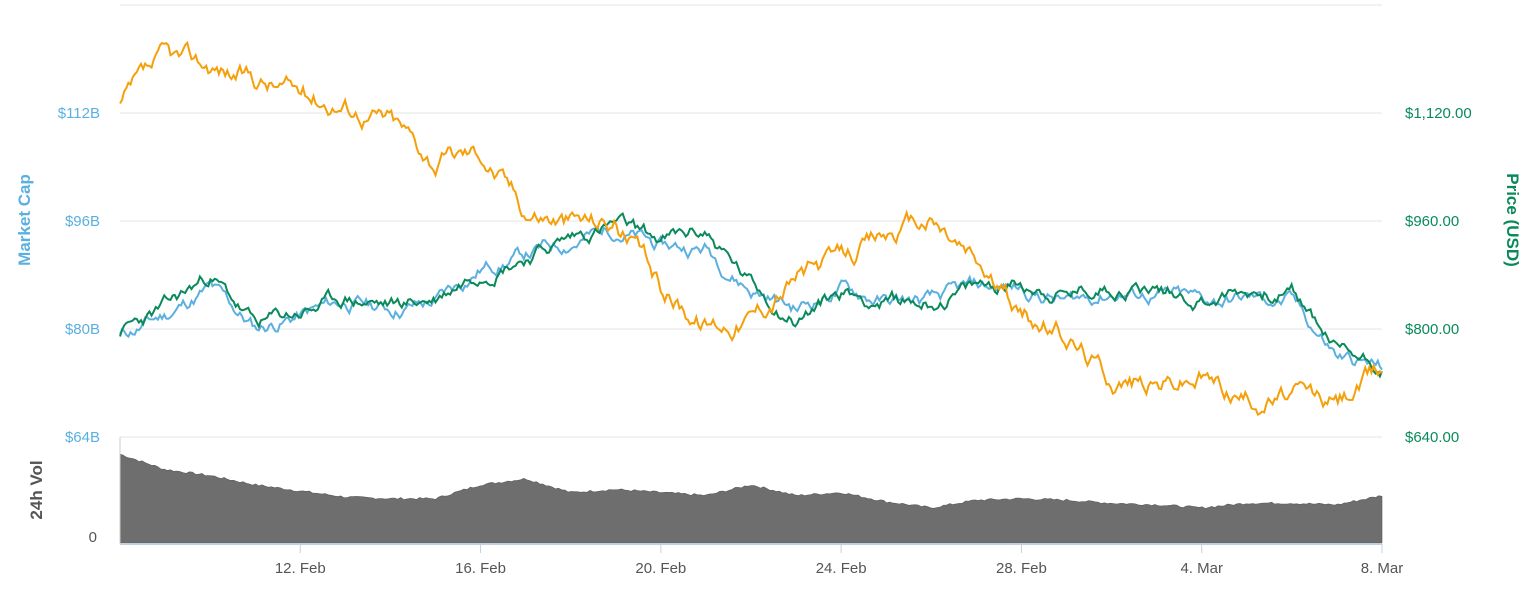 The image size is (1525, 593). I want to click on x-tick-label: 4. Mar, so click(1201, 568).